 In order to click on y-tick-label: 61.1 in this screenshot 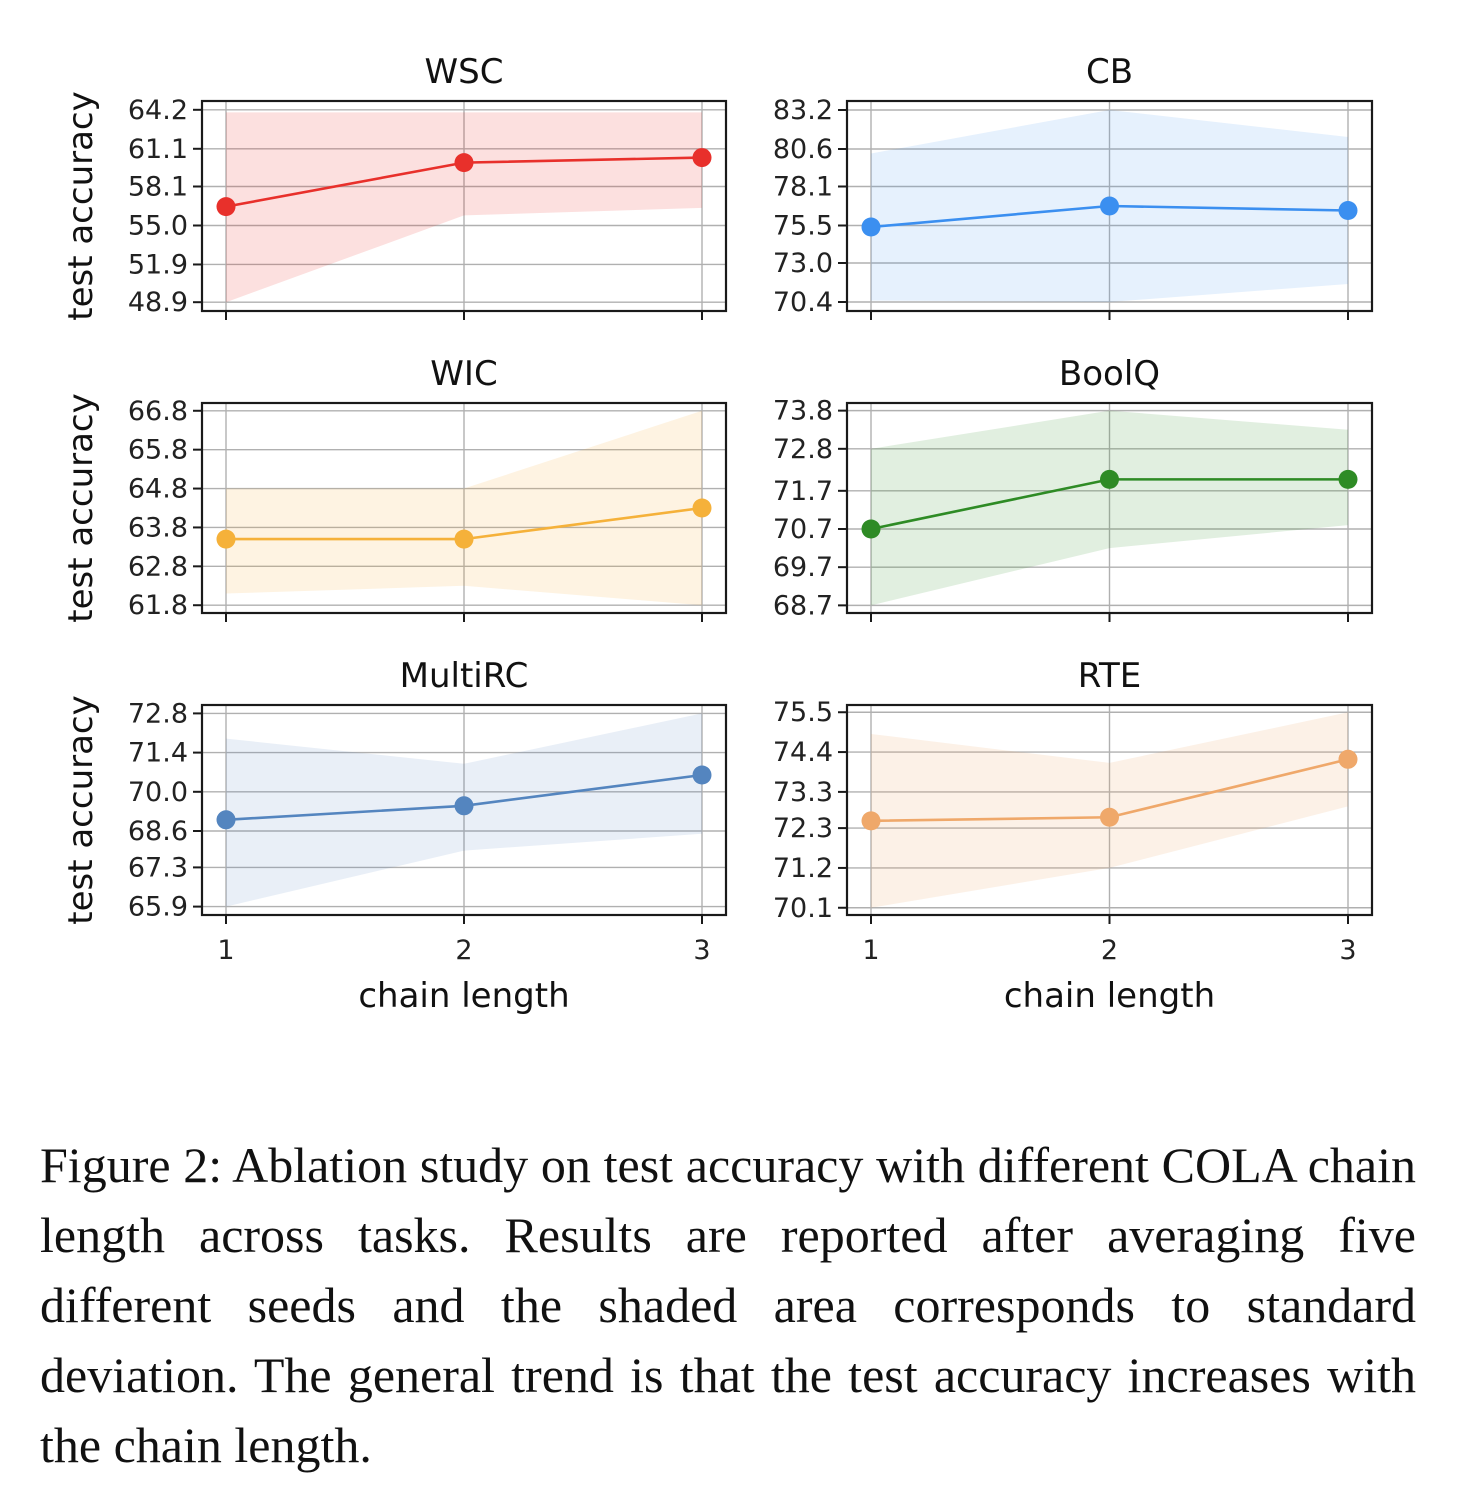, I will do `click(158, 149)`.